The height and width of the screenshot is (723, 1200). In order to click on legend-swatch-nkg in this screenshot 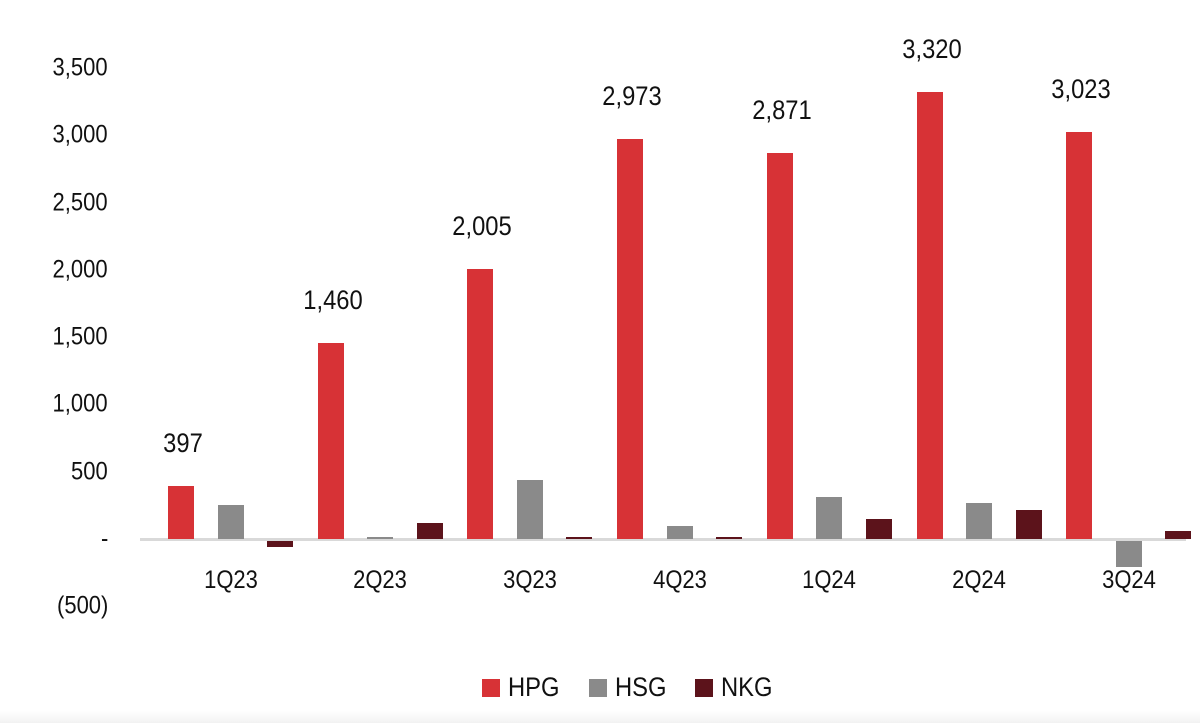, I will do `click(704, 687)`.